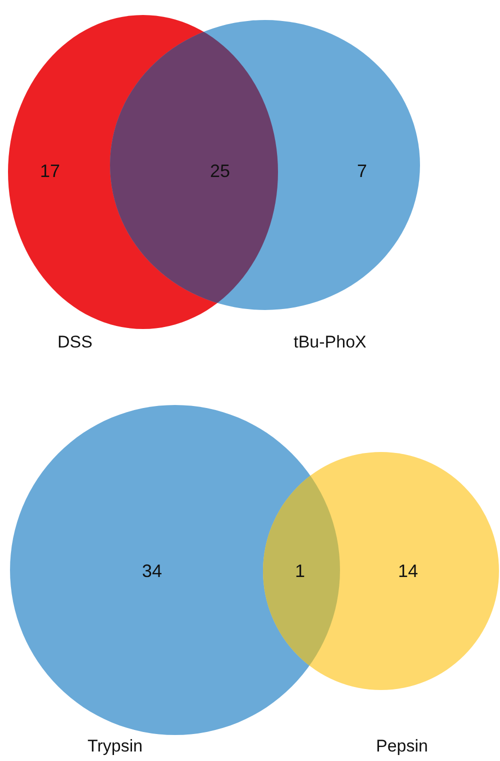  What do you see at coordinates (402, 746) in the screenshot?
I see `category-label: Pepsin` at bounding box center [402, 746].